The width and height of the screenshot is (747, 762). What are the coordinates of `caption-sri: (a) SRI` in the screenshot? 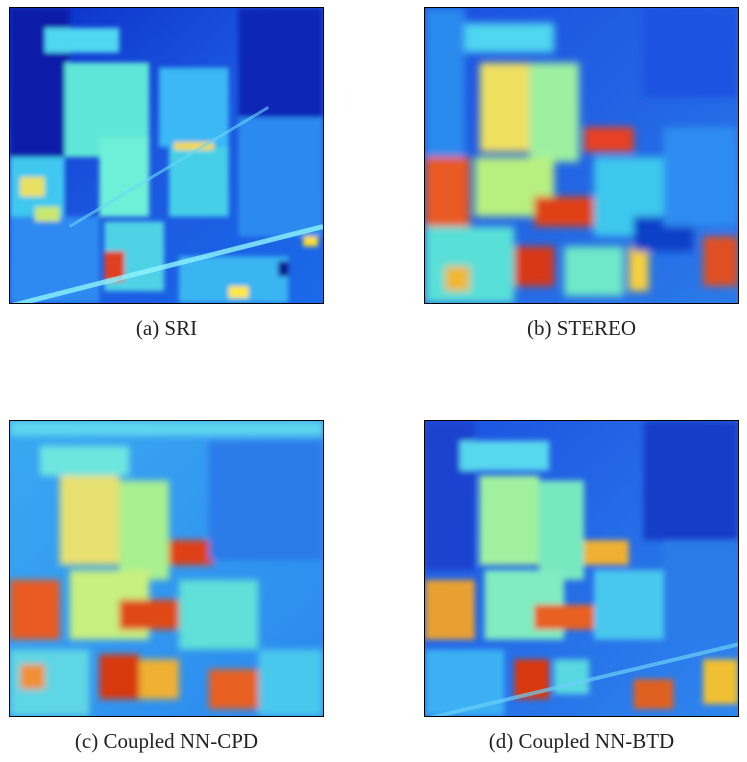 It's located at (166, 328).